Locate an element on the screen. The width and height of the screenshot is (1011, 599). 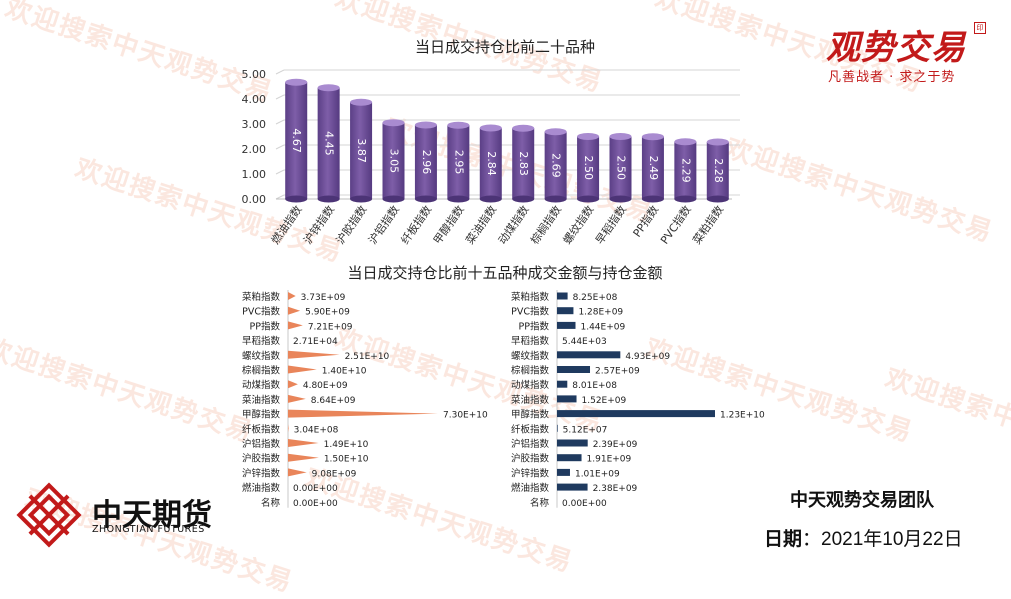
bar-value-label: 4.93E+09 is located at coordinates (647, 357).